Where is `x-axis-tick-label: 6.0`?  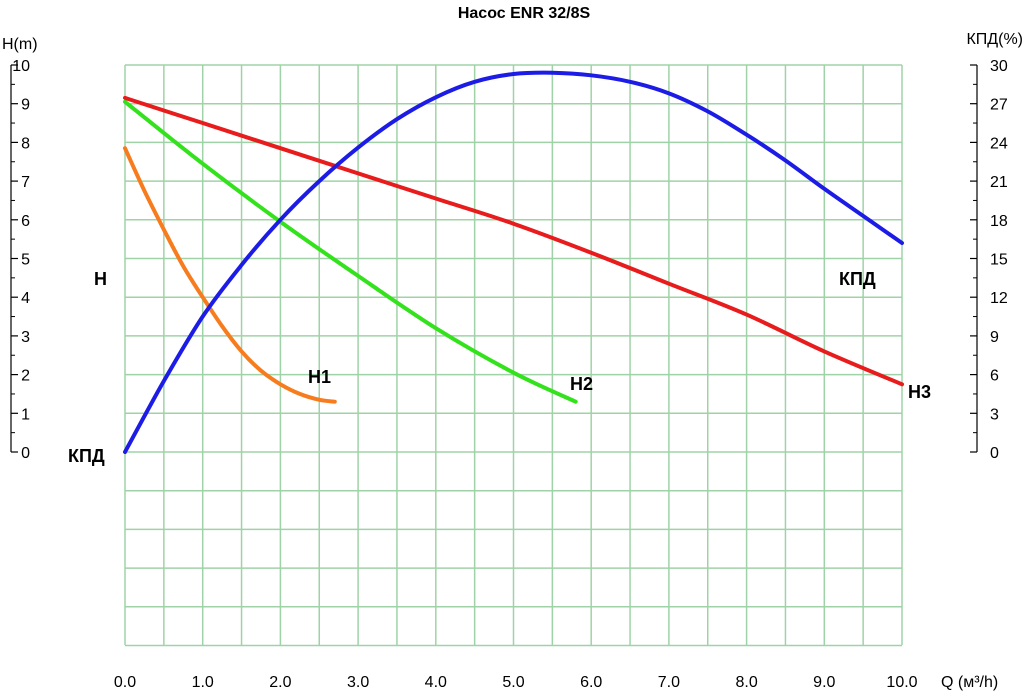
x-axis-tick-label: 6.0 is located at coordinates (591, 682).